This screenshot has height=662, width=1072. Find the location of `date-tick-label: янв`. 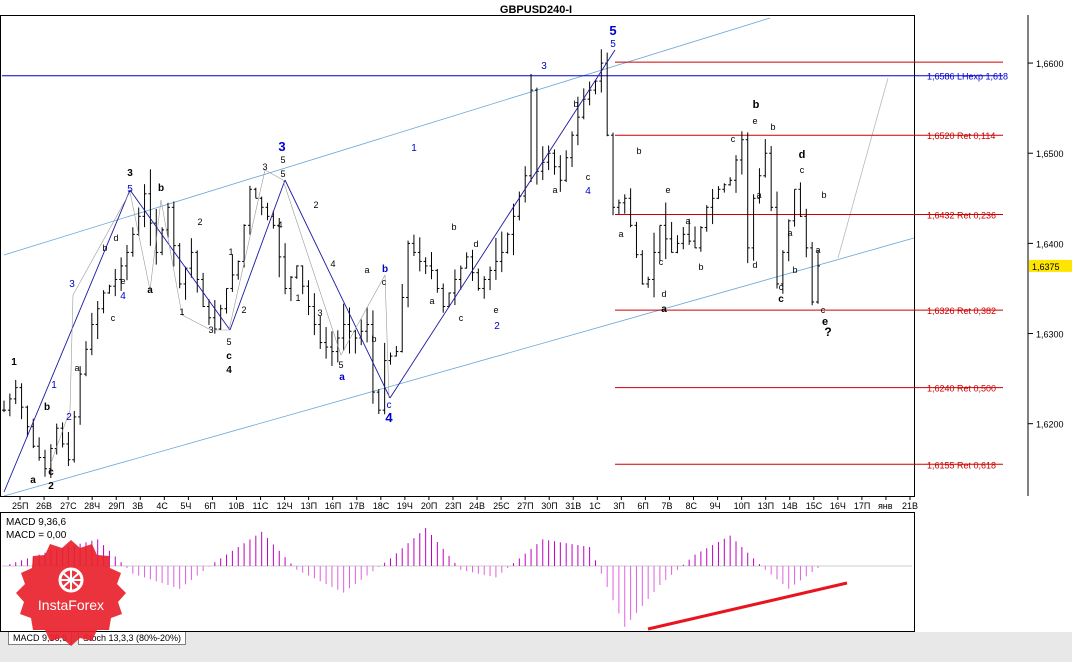

date-tick-label: янв is located at coordinates (885, 506).